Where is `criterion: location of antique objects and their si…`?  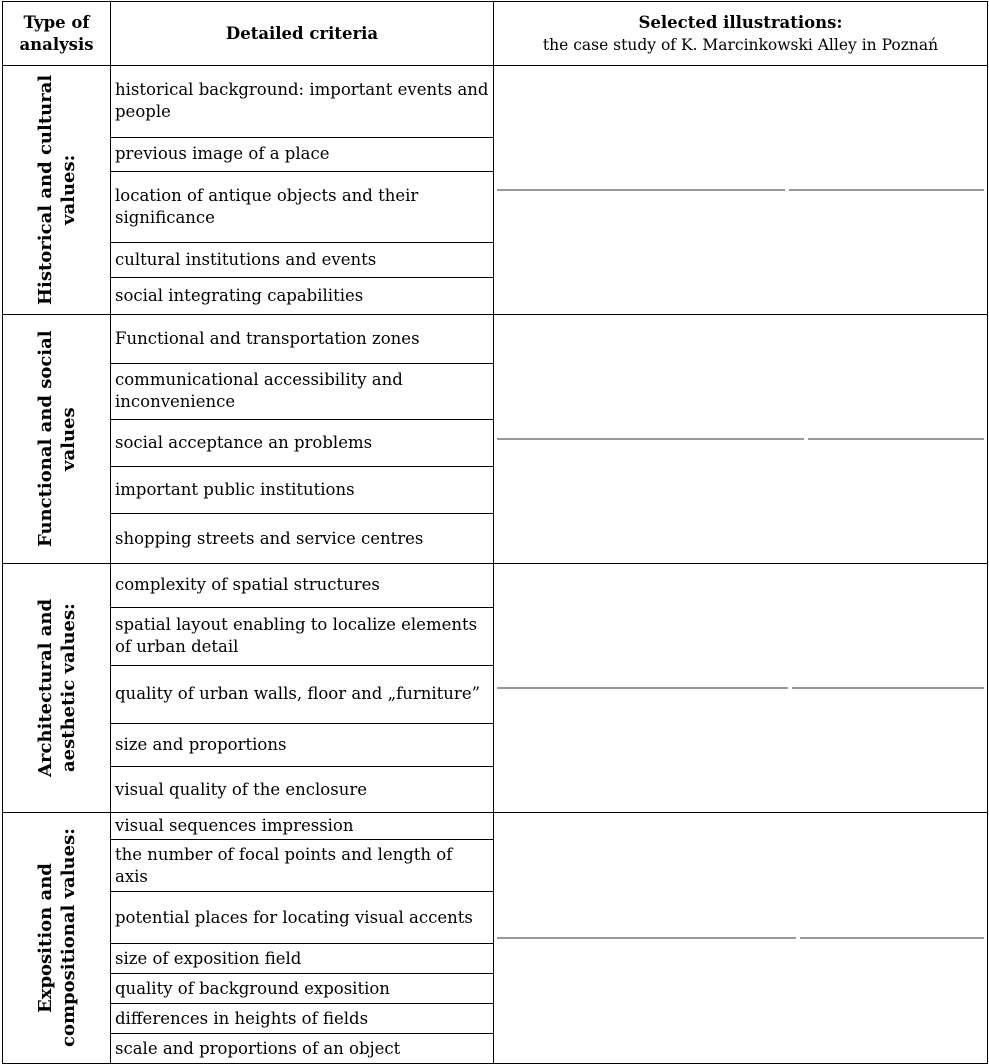
criterion: location of antique objects and their si… is located at coordinates (302, 207).